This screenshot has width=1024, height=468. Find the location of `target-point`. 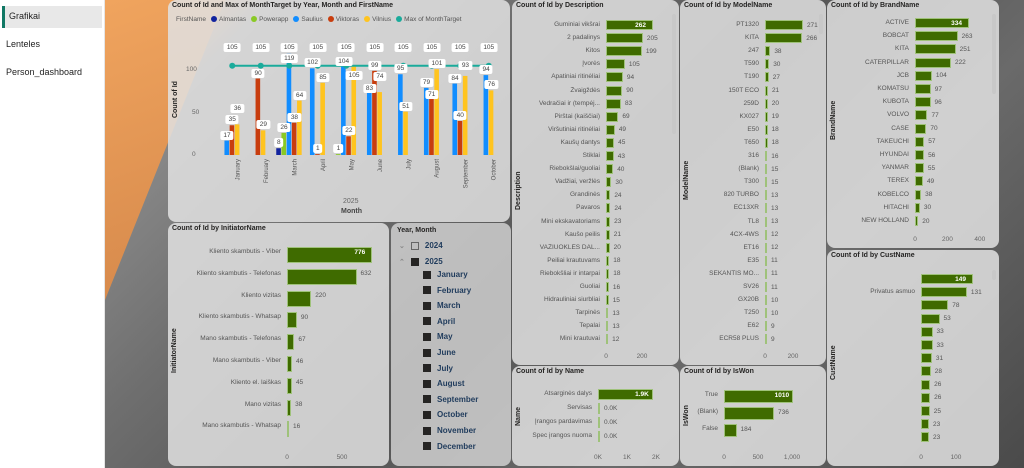

target-point is located at coordinates (232, 65).